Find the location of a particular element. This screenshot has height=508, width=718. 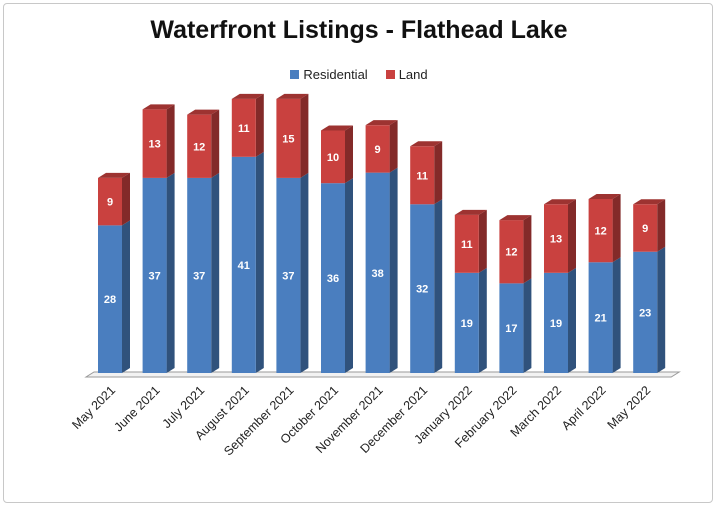

data-label-residential: 23 is located at coordinates (645, 313).